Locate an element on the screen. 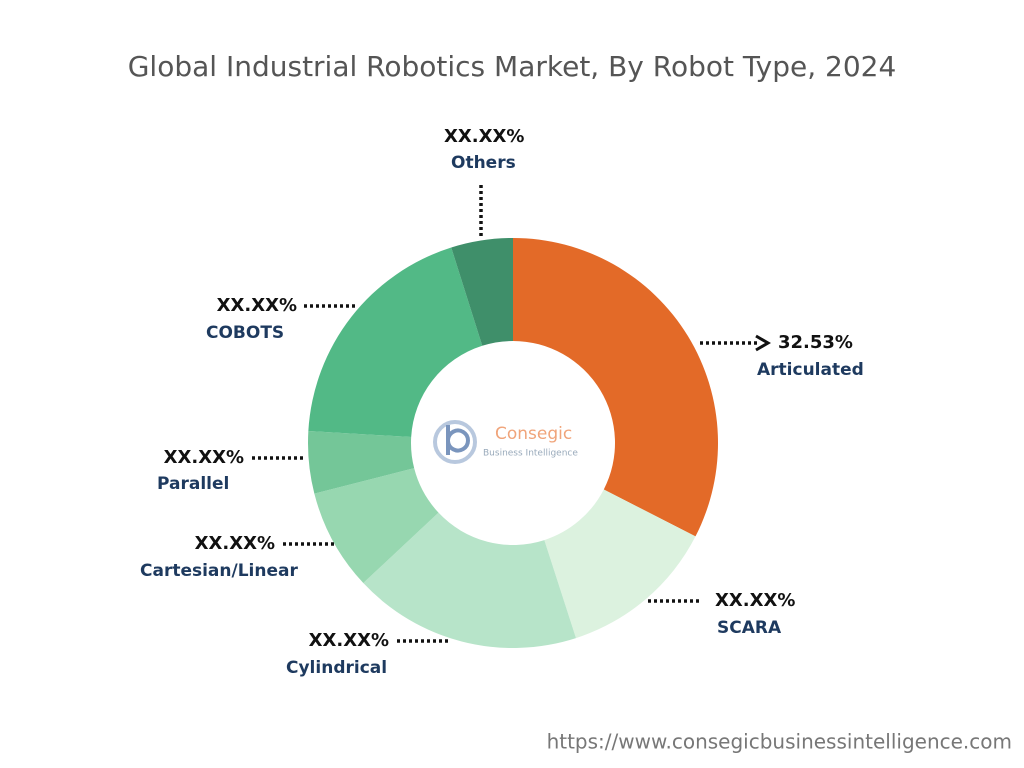 This screenshot has width=1024, height=768. category-label: Articulated is located at coordinates (810, 370).